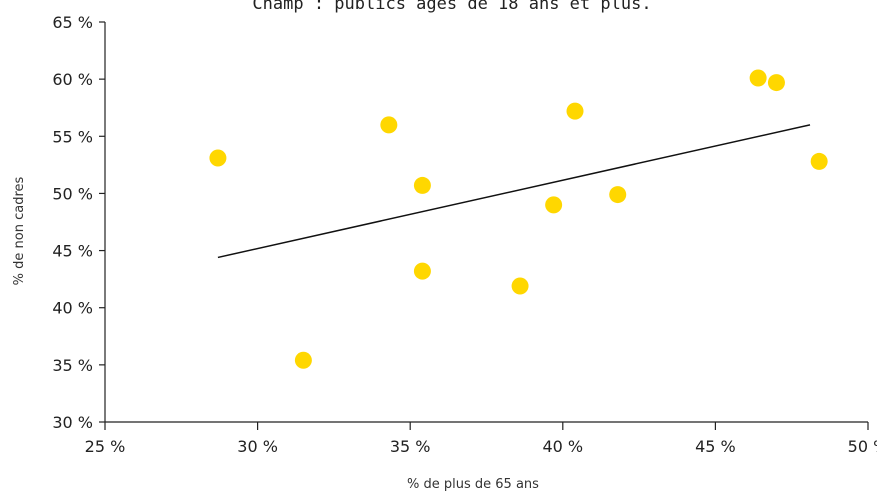 The height and width of the screenshot is (493, 877). I want to click on x-tick-label: 35 %, so click(410, 446).